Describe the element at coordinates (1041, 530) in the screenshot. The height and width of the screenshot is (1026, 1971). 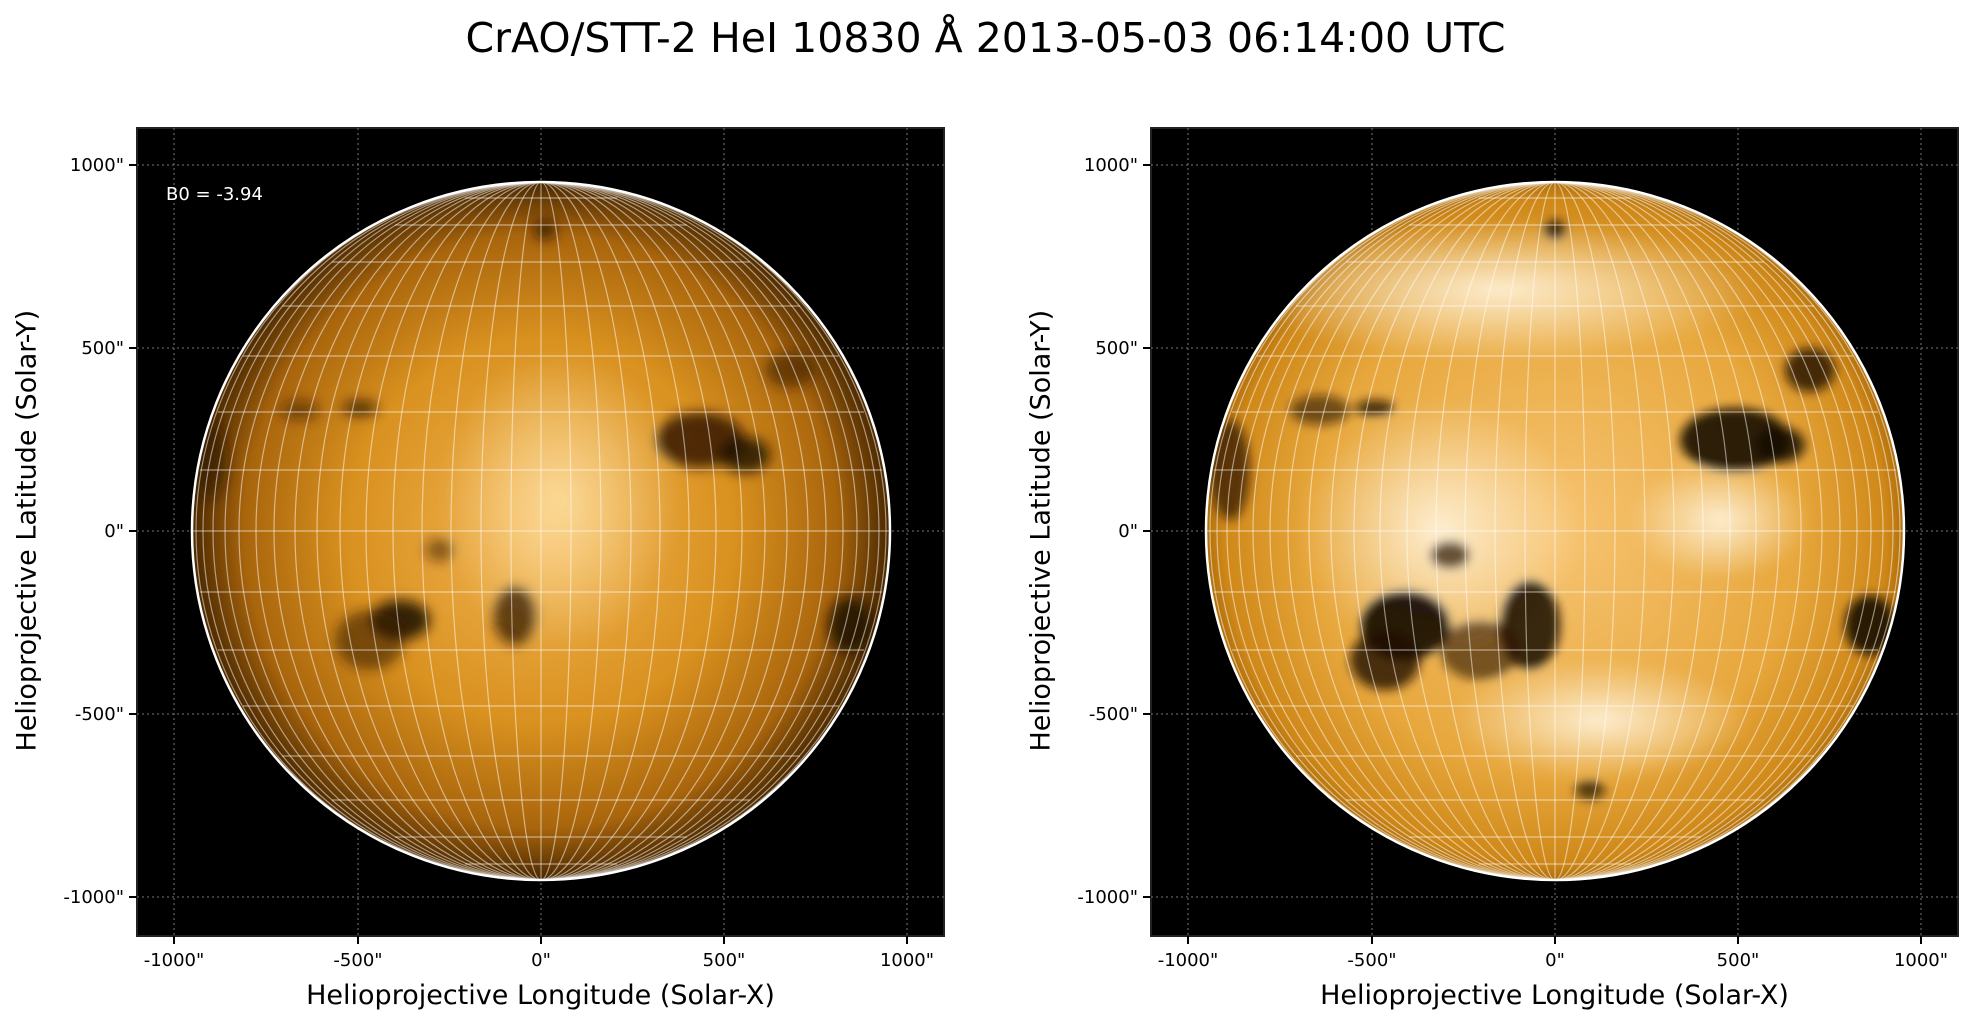
I see `right-y-axis-label: Helioprojective Latitude (Solar-Y)` at that location.